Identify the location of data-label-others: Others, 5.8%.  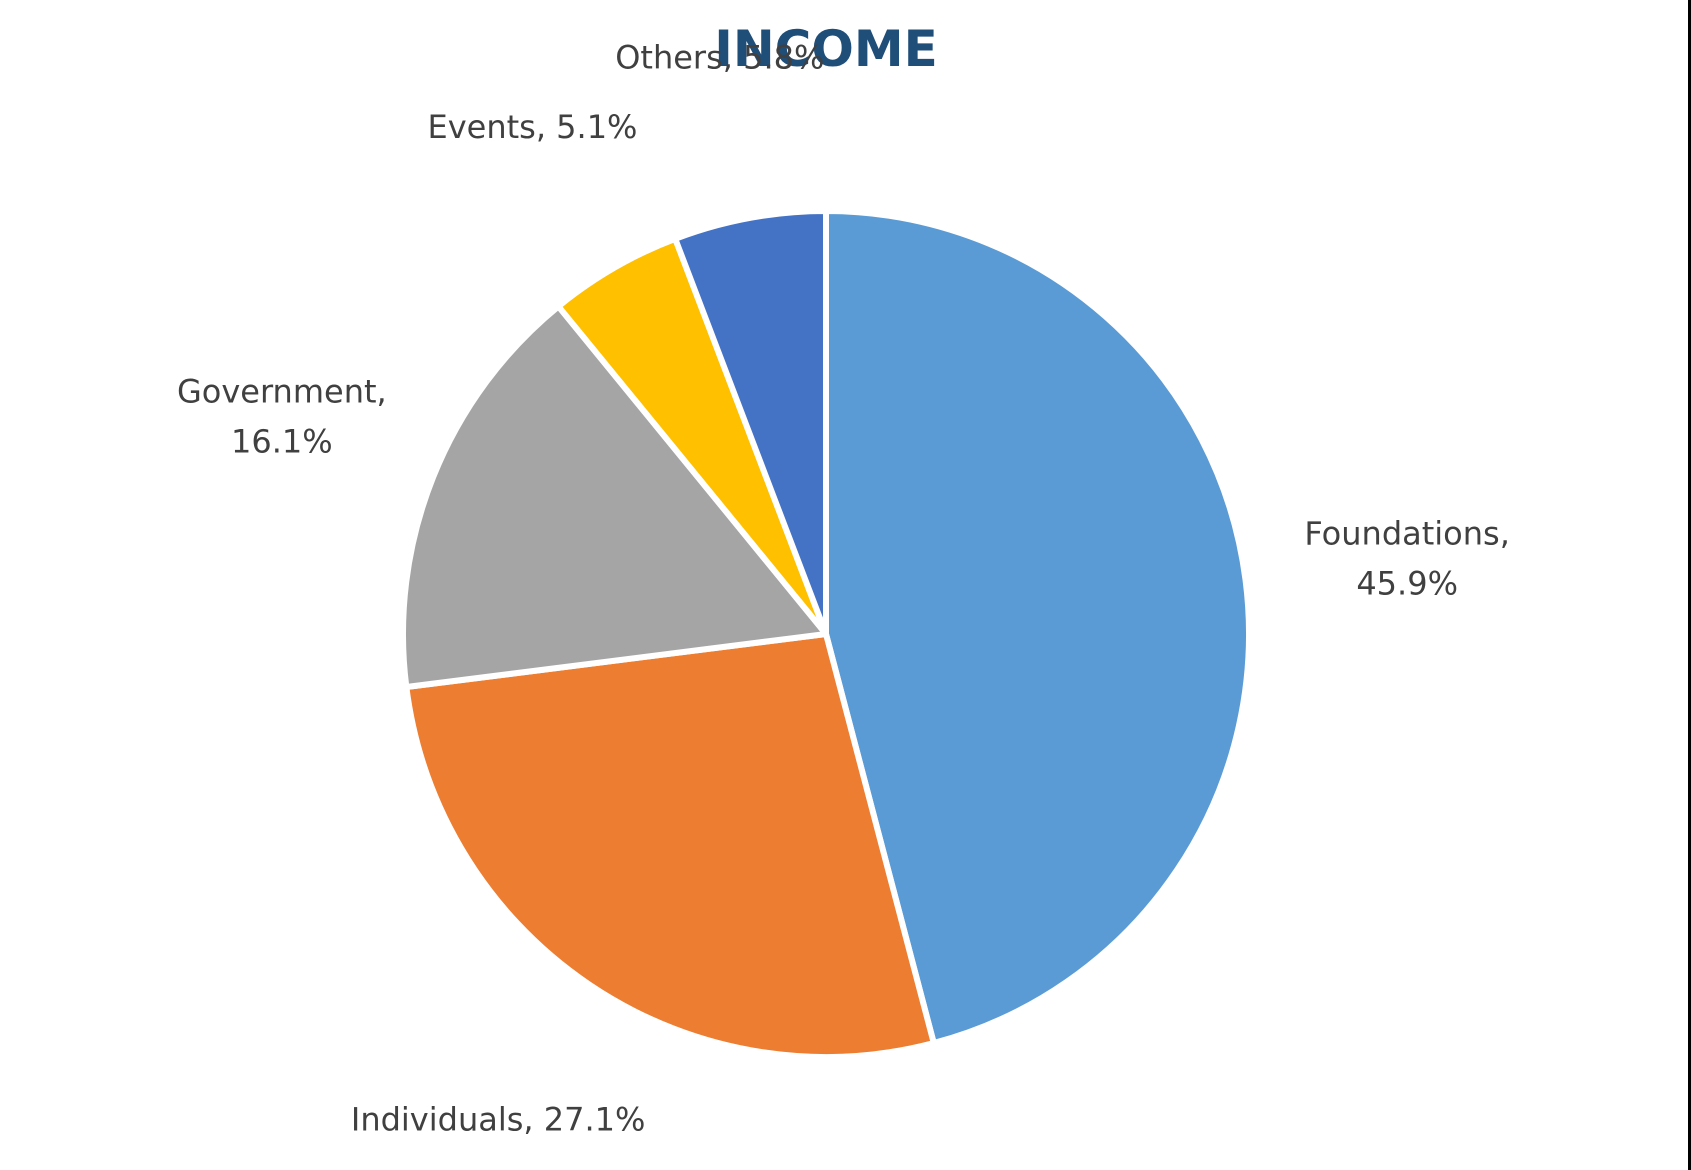
(719, 58).